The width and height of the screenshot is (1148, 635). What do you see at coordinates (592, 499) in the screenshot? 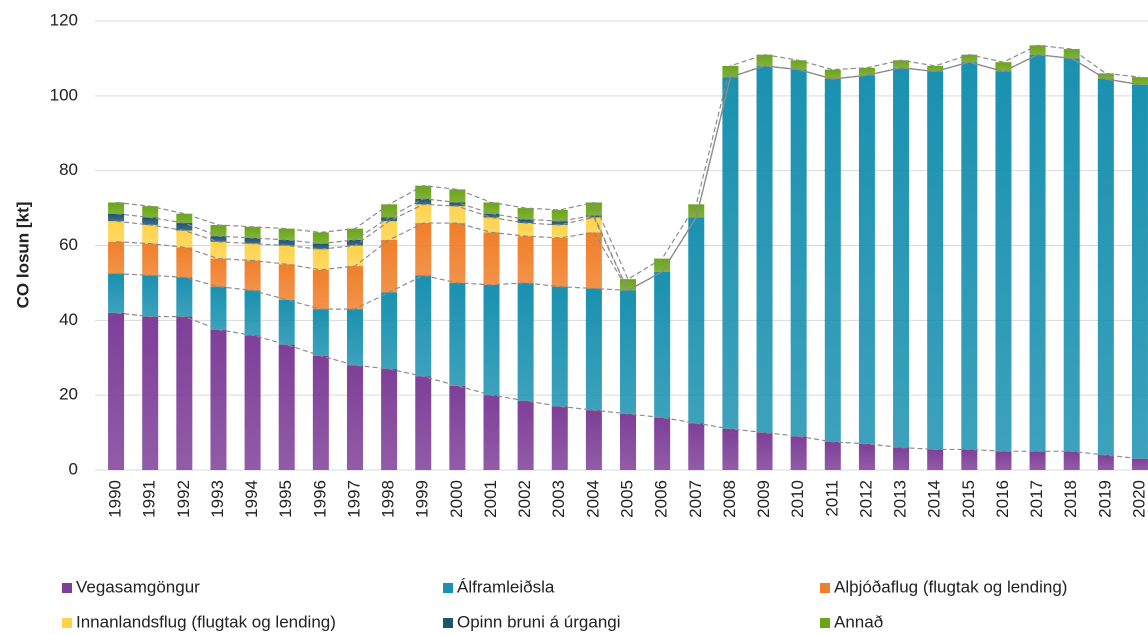
I see `x-tick-label: 2004` at bounding box center [592, 499].